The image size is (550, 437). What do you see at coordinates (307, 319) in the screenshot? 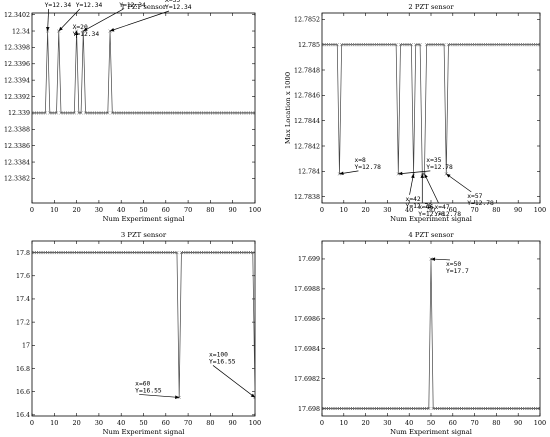
I see `y-tick-label: 17.6986` at bounding box center [307, 319].